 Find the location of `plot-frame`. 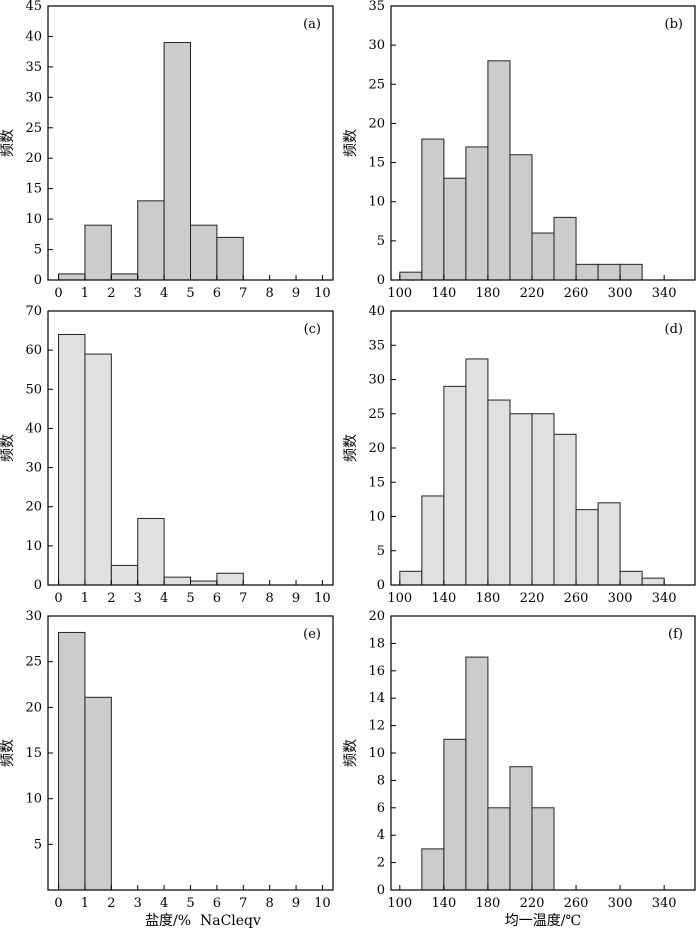

plot-frame is located at coordinates (543, 143).